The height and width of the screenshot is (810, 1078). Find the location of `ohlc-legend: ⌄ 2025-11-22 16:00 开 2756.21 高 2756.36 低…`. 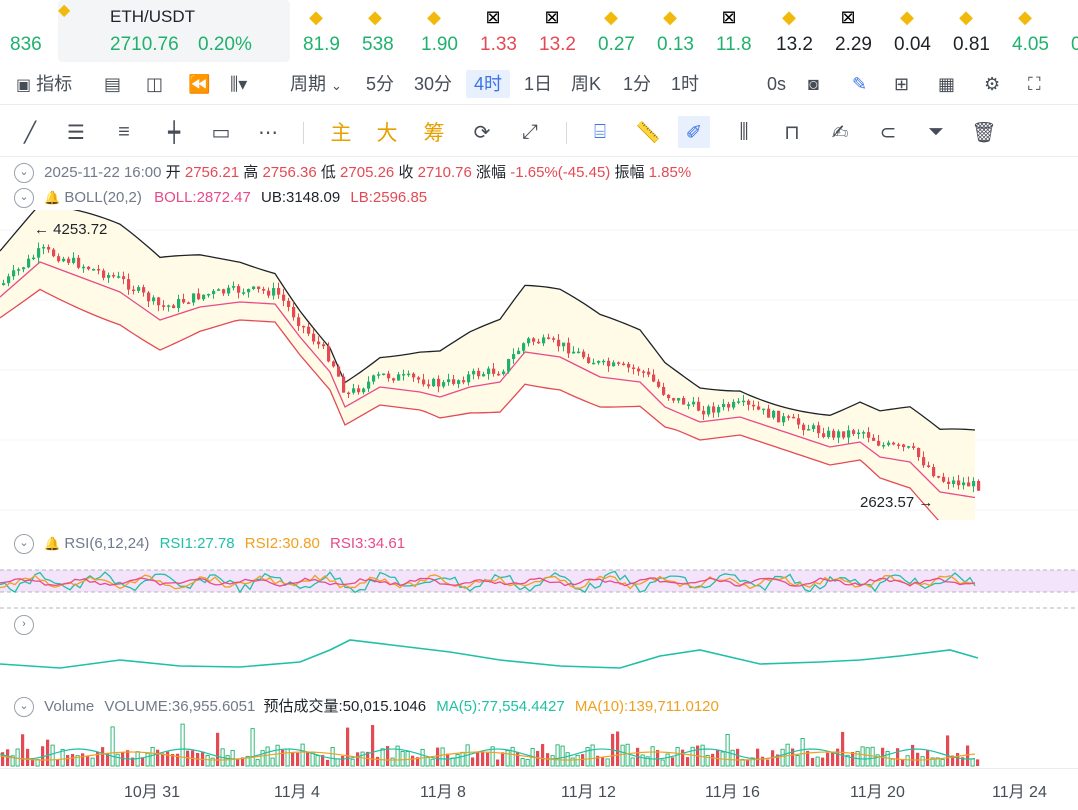

ohlc-legend: ⌄ 2025-11-22 16:00 开 2756.21 高 2756.36 低… is located at coordinates (352, 172).